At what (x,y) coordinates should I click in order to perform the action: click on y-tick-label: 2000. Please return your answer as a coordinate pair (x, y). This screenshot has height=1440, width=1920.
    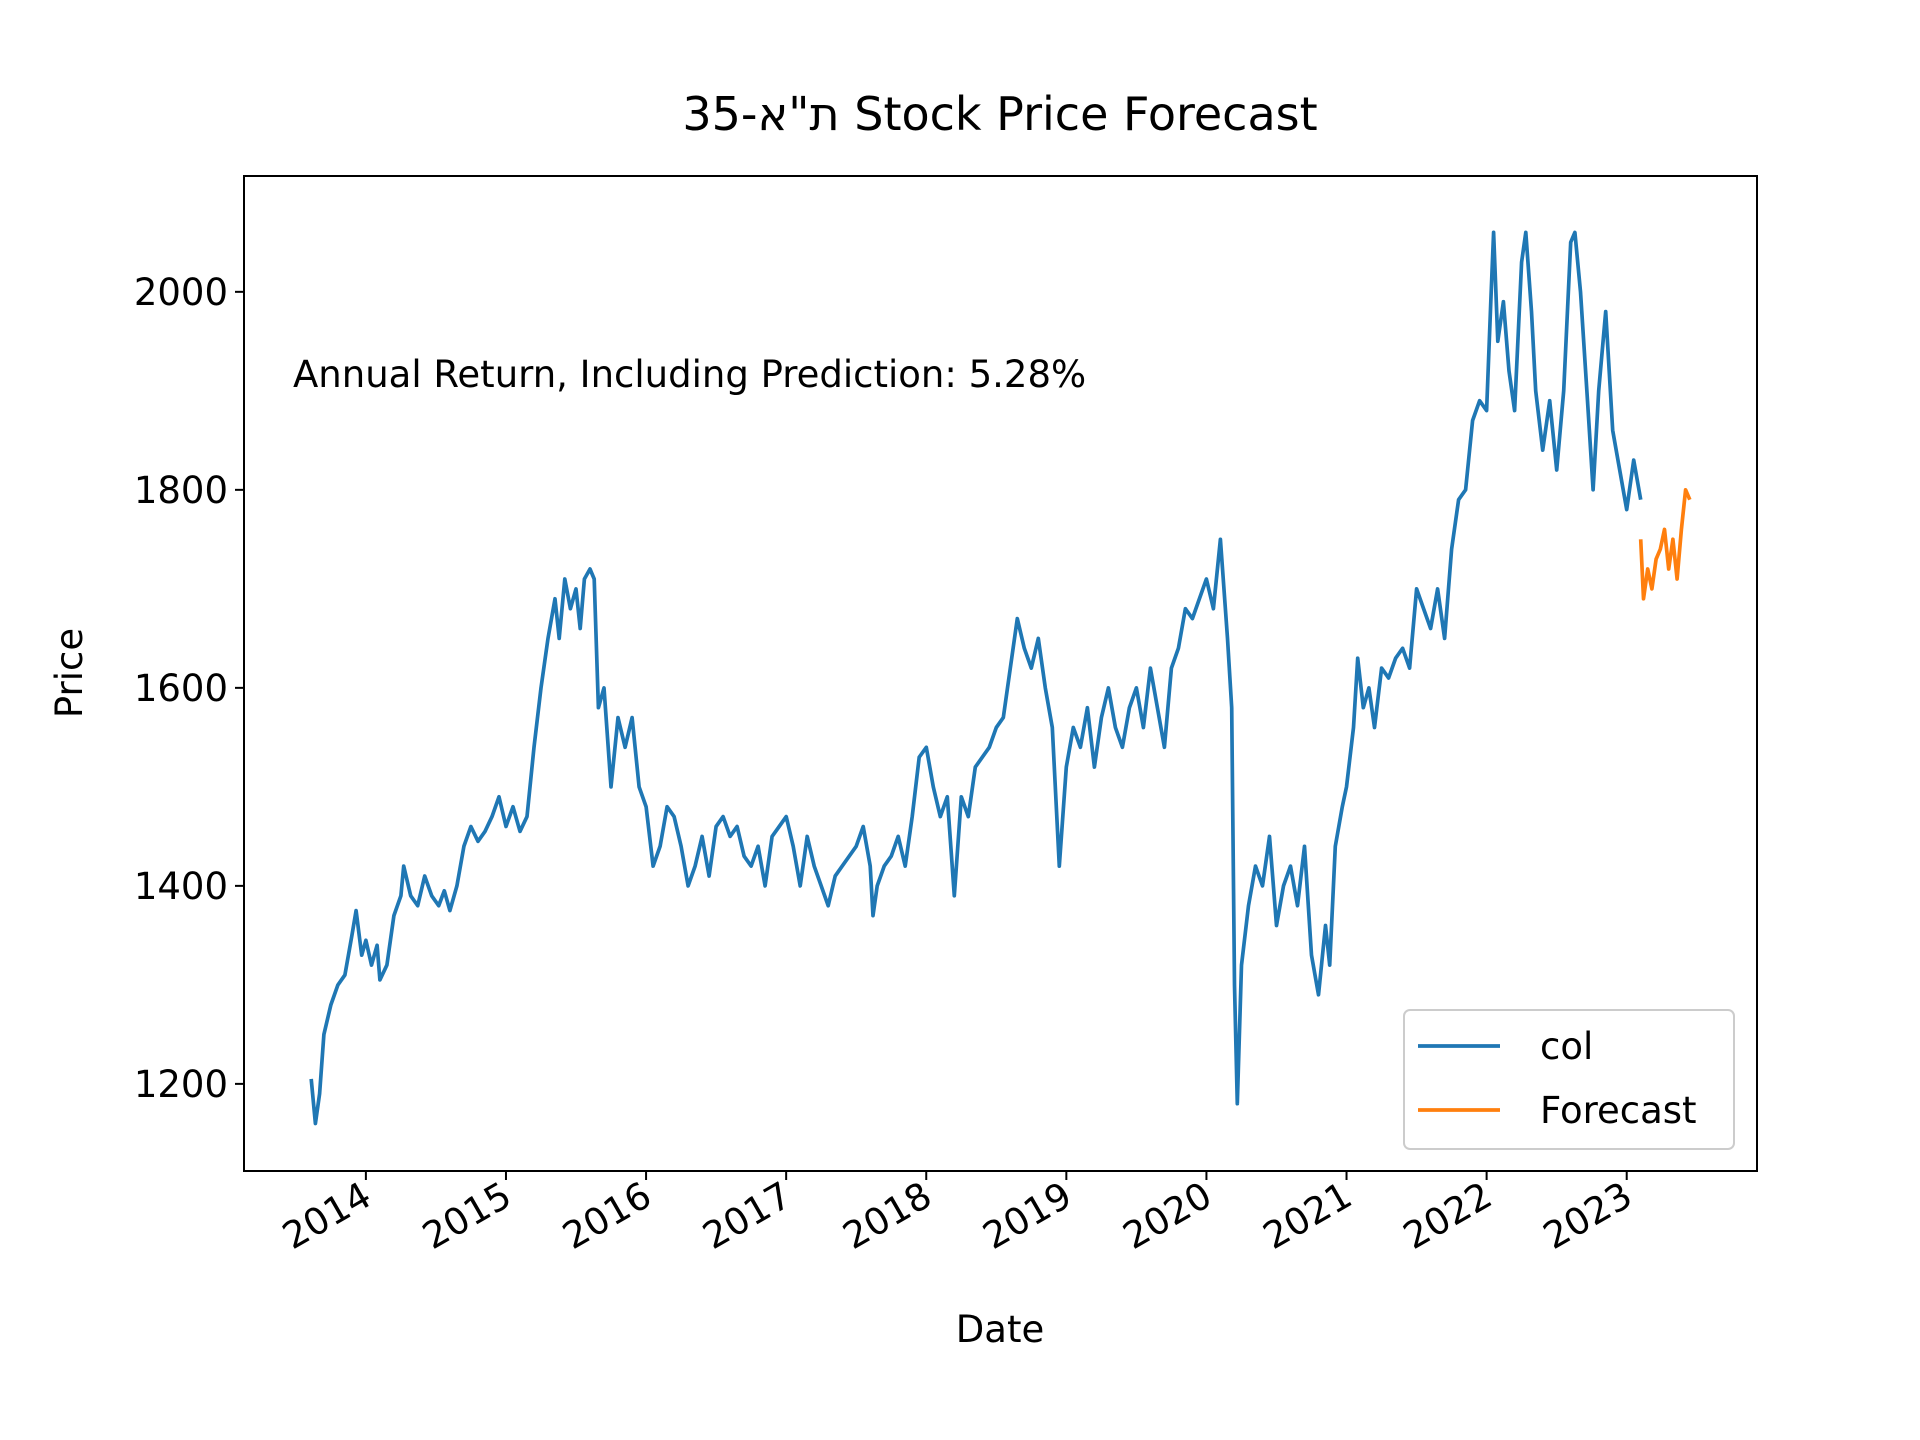
    Looking at the image, I should click on (181, 292).